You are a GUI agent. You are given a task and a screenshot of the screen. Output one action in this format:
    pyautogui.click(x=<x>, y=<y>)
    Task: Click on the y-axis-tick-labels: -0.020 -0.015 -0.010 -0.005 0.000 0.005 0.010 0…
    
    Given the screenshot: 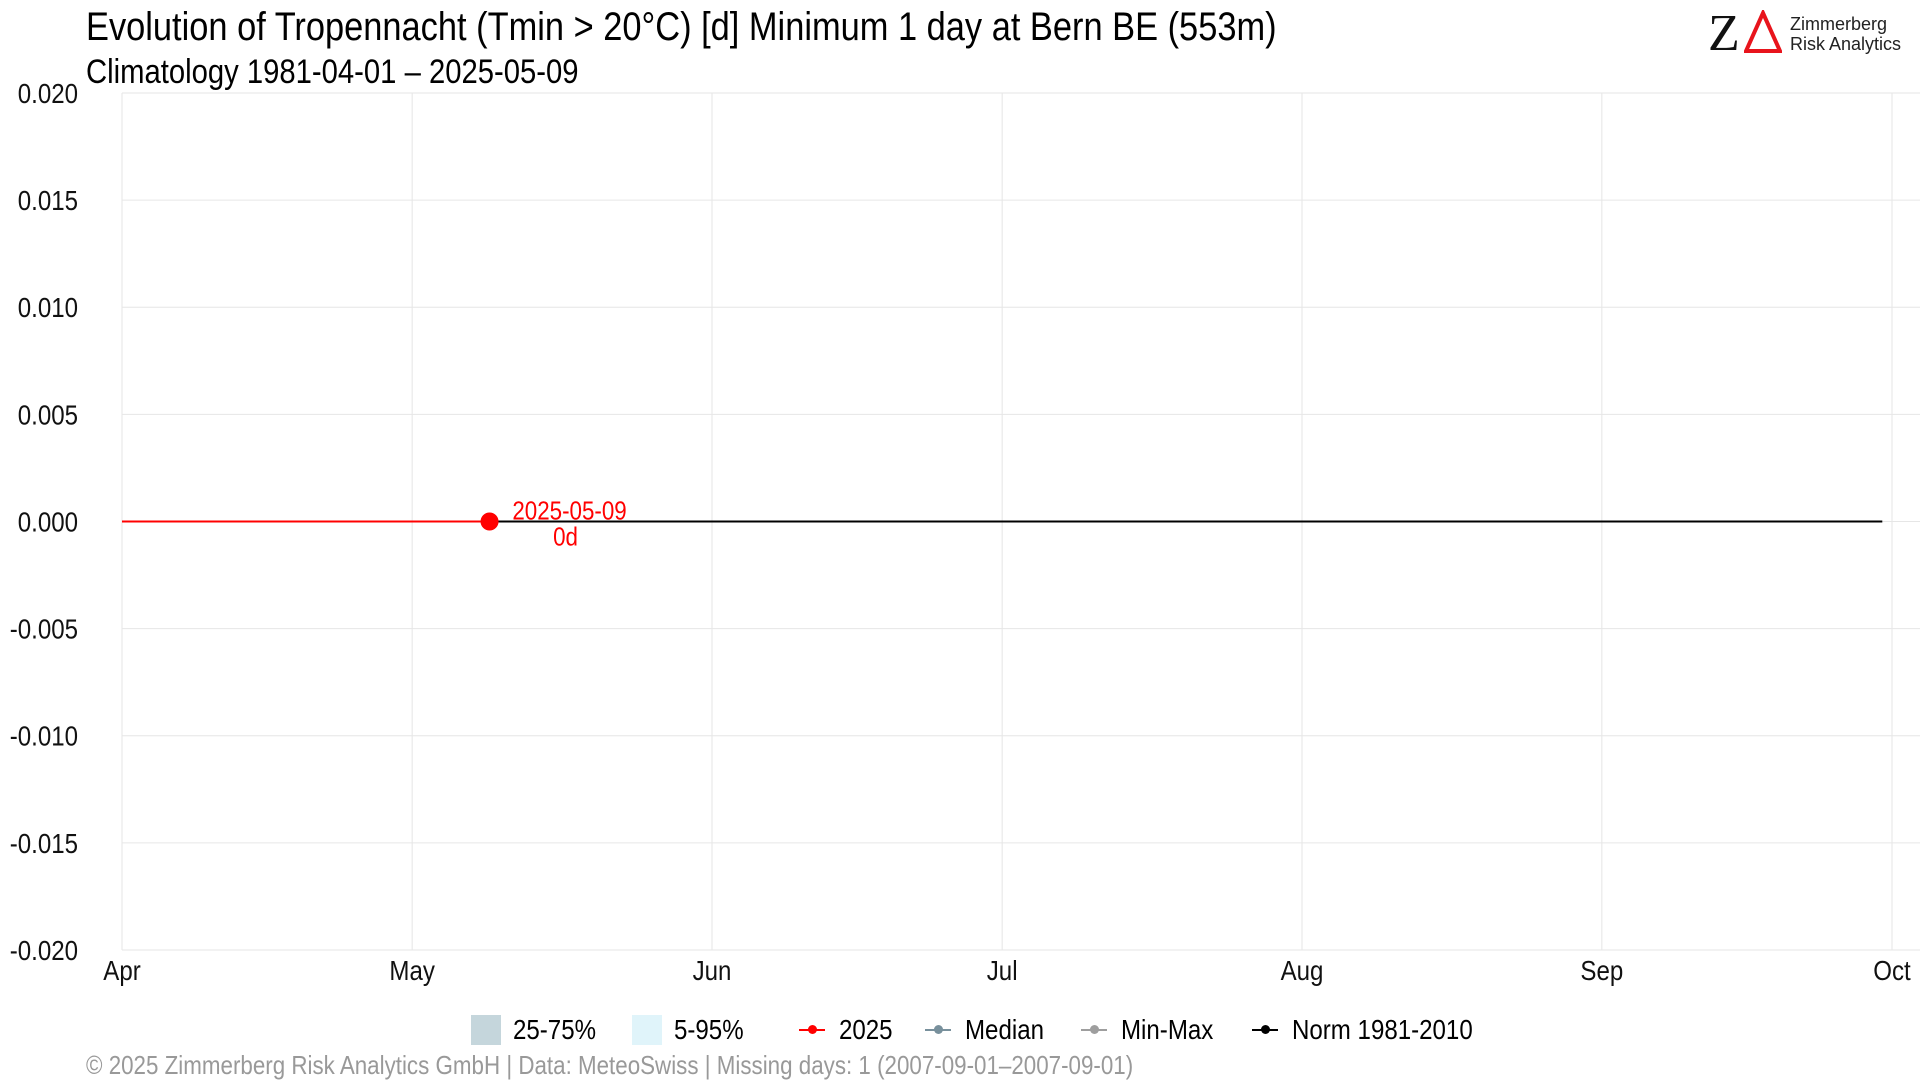 What is the action you would take?
    pyautogui.click(x=44, y=521)
    